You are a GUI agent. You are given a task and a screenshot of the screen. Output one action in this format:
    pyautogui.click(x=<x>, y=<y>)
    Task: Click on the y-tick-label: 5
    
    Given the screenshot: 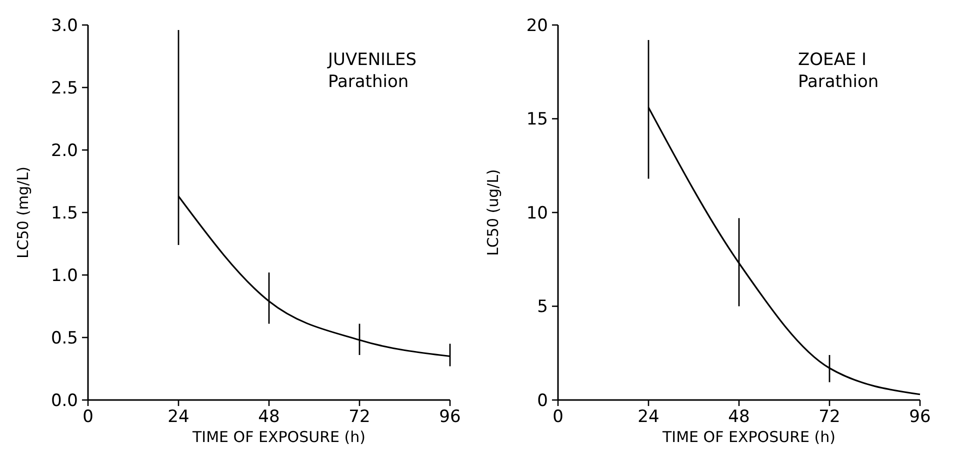 What is the action you would take?
    pyautogui.click(x=542, y=307)
    